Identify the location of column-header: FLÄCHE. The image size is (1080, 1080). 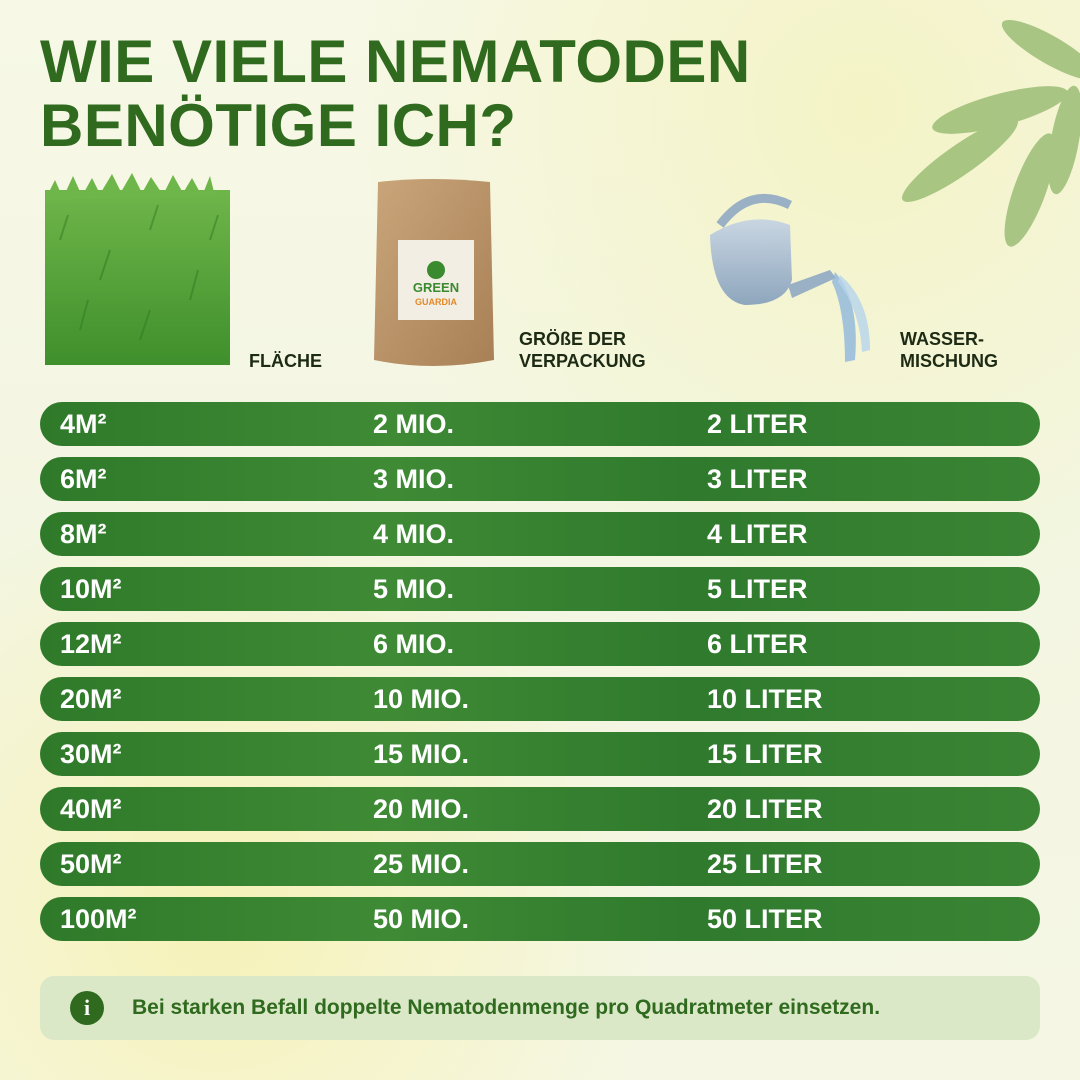
(285, 361).